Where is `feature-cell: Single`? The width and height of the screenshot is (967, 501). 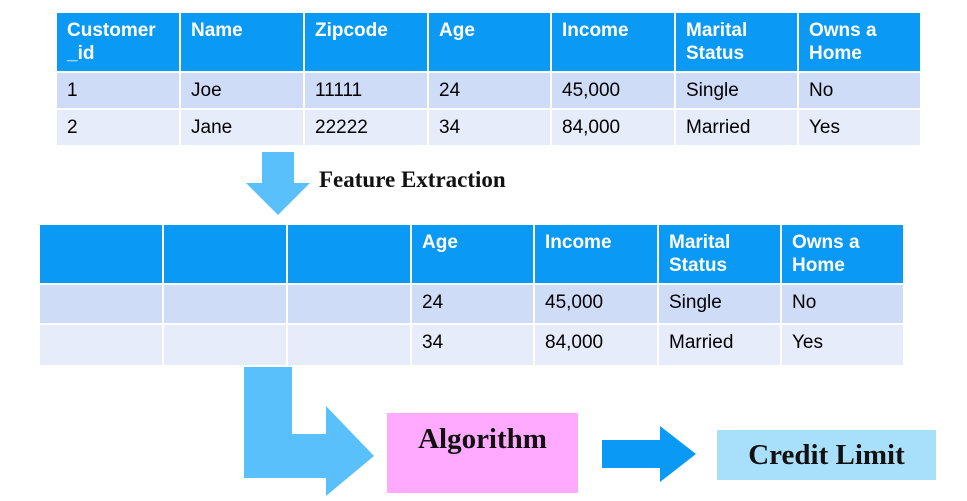
feature-cell: Single is located at coordinates (719, 304).